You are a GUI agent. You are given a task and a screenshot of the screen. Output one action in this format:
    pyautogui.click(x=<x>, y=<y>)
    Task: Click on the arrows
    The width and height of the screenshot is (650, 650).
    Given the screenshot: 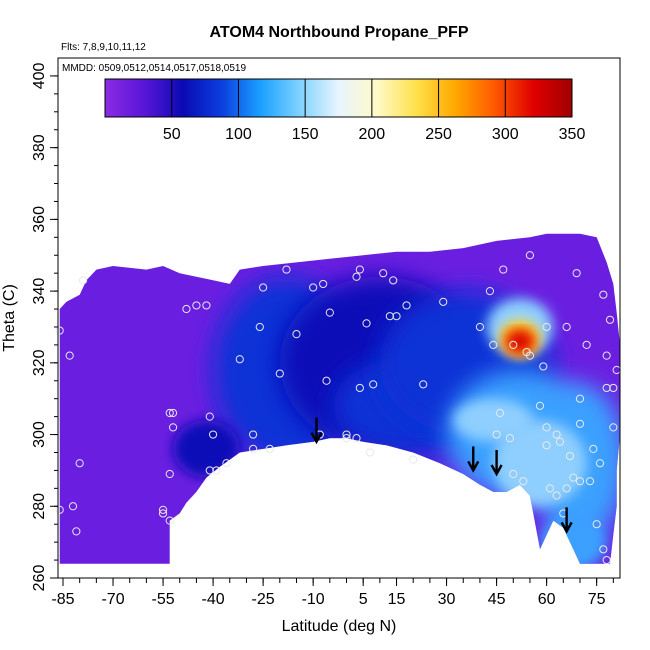 What is the action you would take?
    pyautogui.click(x=441, y=475)
    